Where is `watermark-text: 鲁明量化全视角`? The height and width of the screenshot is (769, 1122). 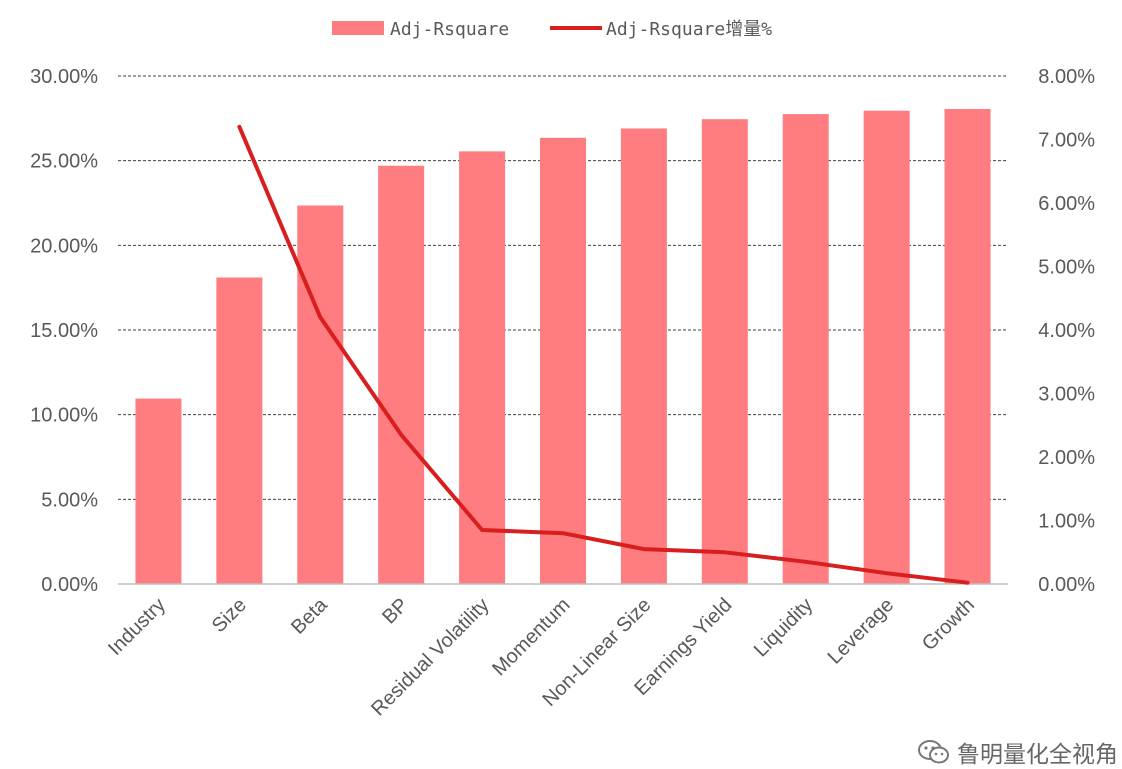 watermark-text: 鲁明量化全视角 is located at coordinates (1037, 755).